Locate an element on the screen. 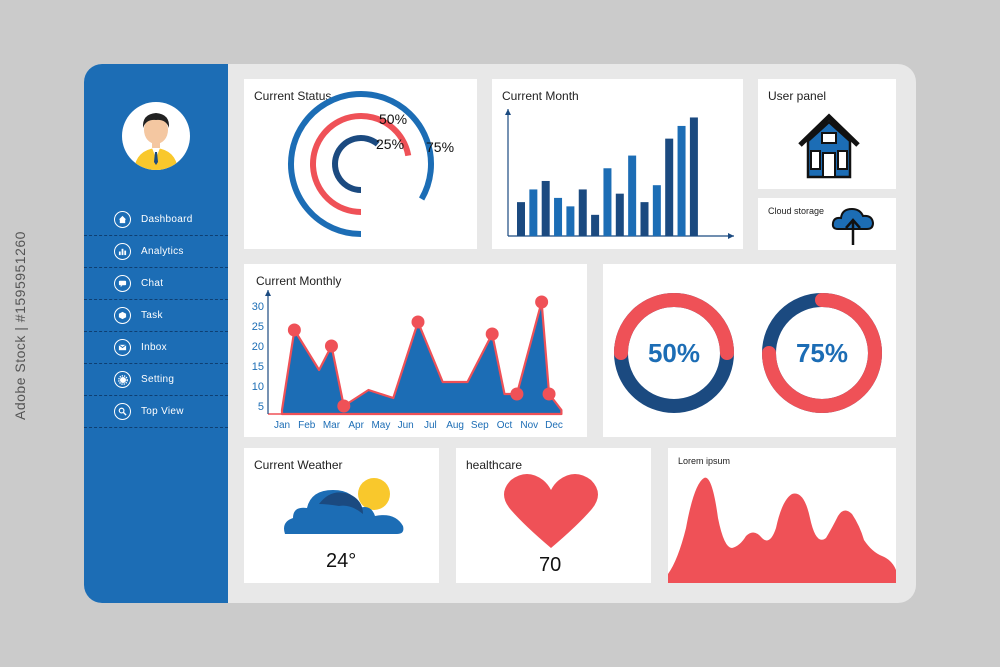 This screenshot has height=667, width=1000. sidebar-item-label: Chat is located at coordinates (152, 283).